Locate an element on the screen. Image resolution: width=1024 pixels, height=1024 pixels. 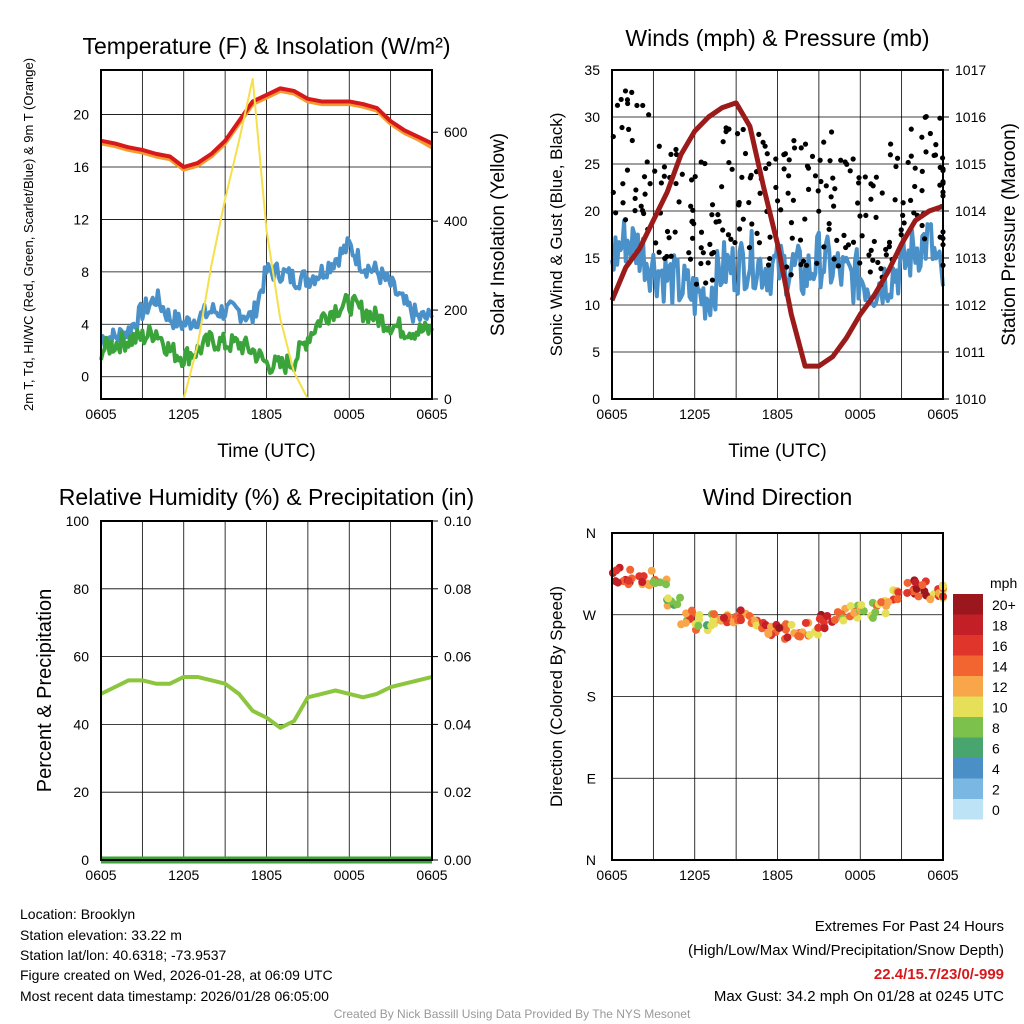
series-td is located at coordinates (266, 292).